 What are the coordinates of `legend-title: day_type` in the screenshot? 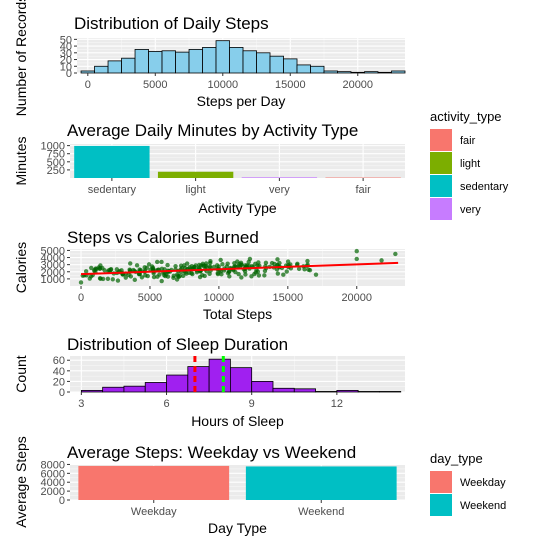 It's located at (456, 458).